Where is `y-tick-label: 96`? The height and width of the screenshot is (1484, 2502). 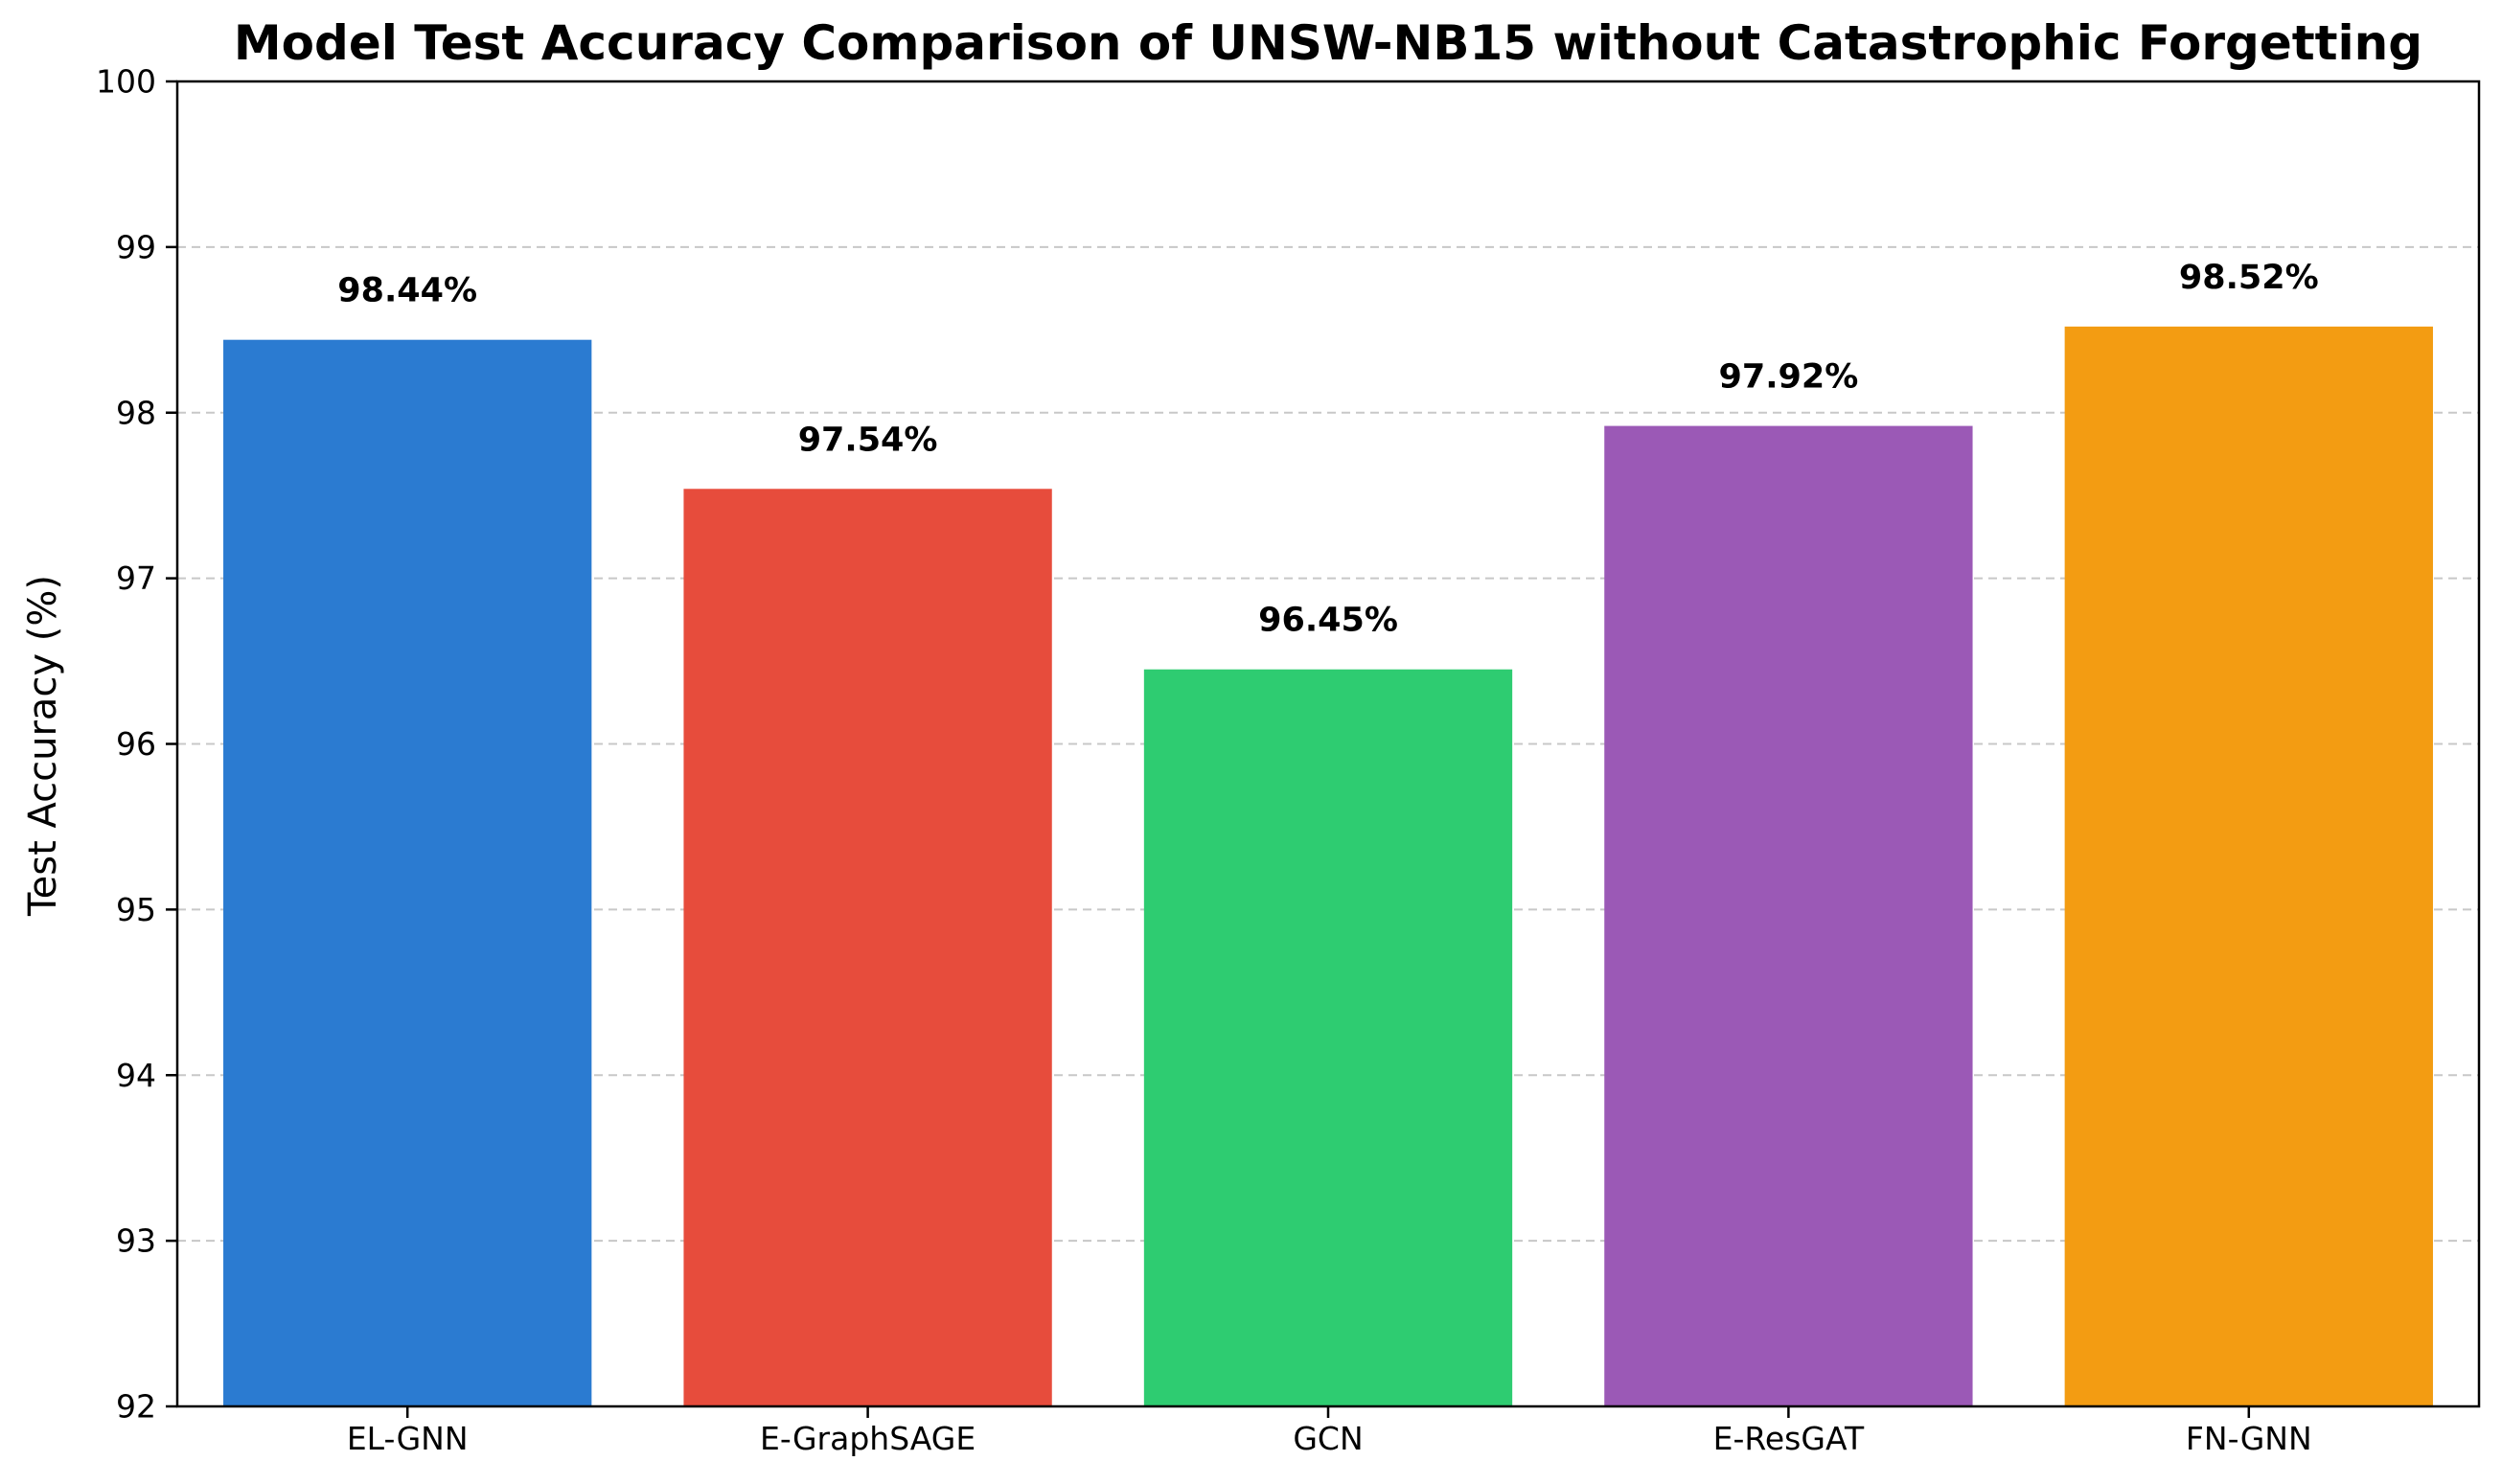
y-tick-label: 96 is located at coordinates (136, 744).